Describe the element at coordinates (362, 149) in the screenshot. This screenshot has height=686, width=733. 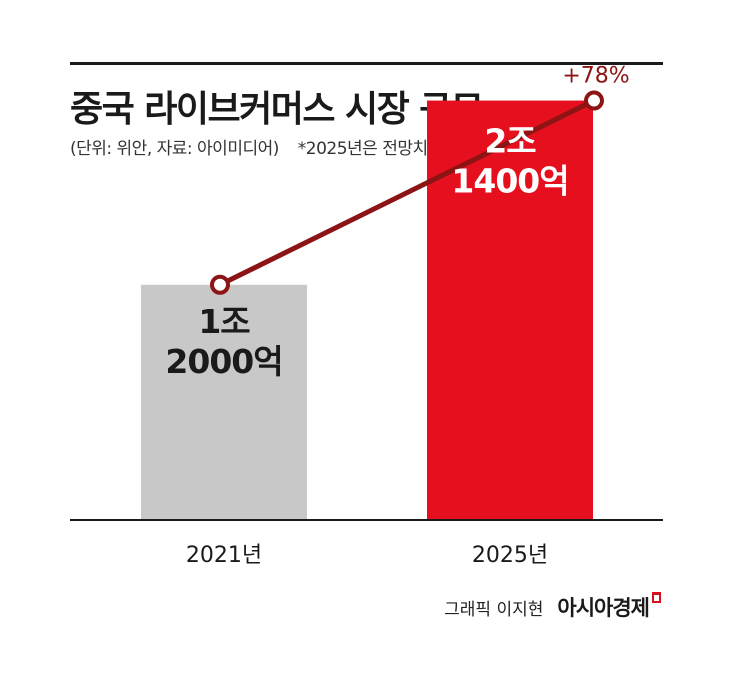
I see `forecast-note: *2025년은 전망치` at that location.